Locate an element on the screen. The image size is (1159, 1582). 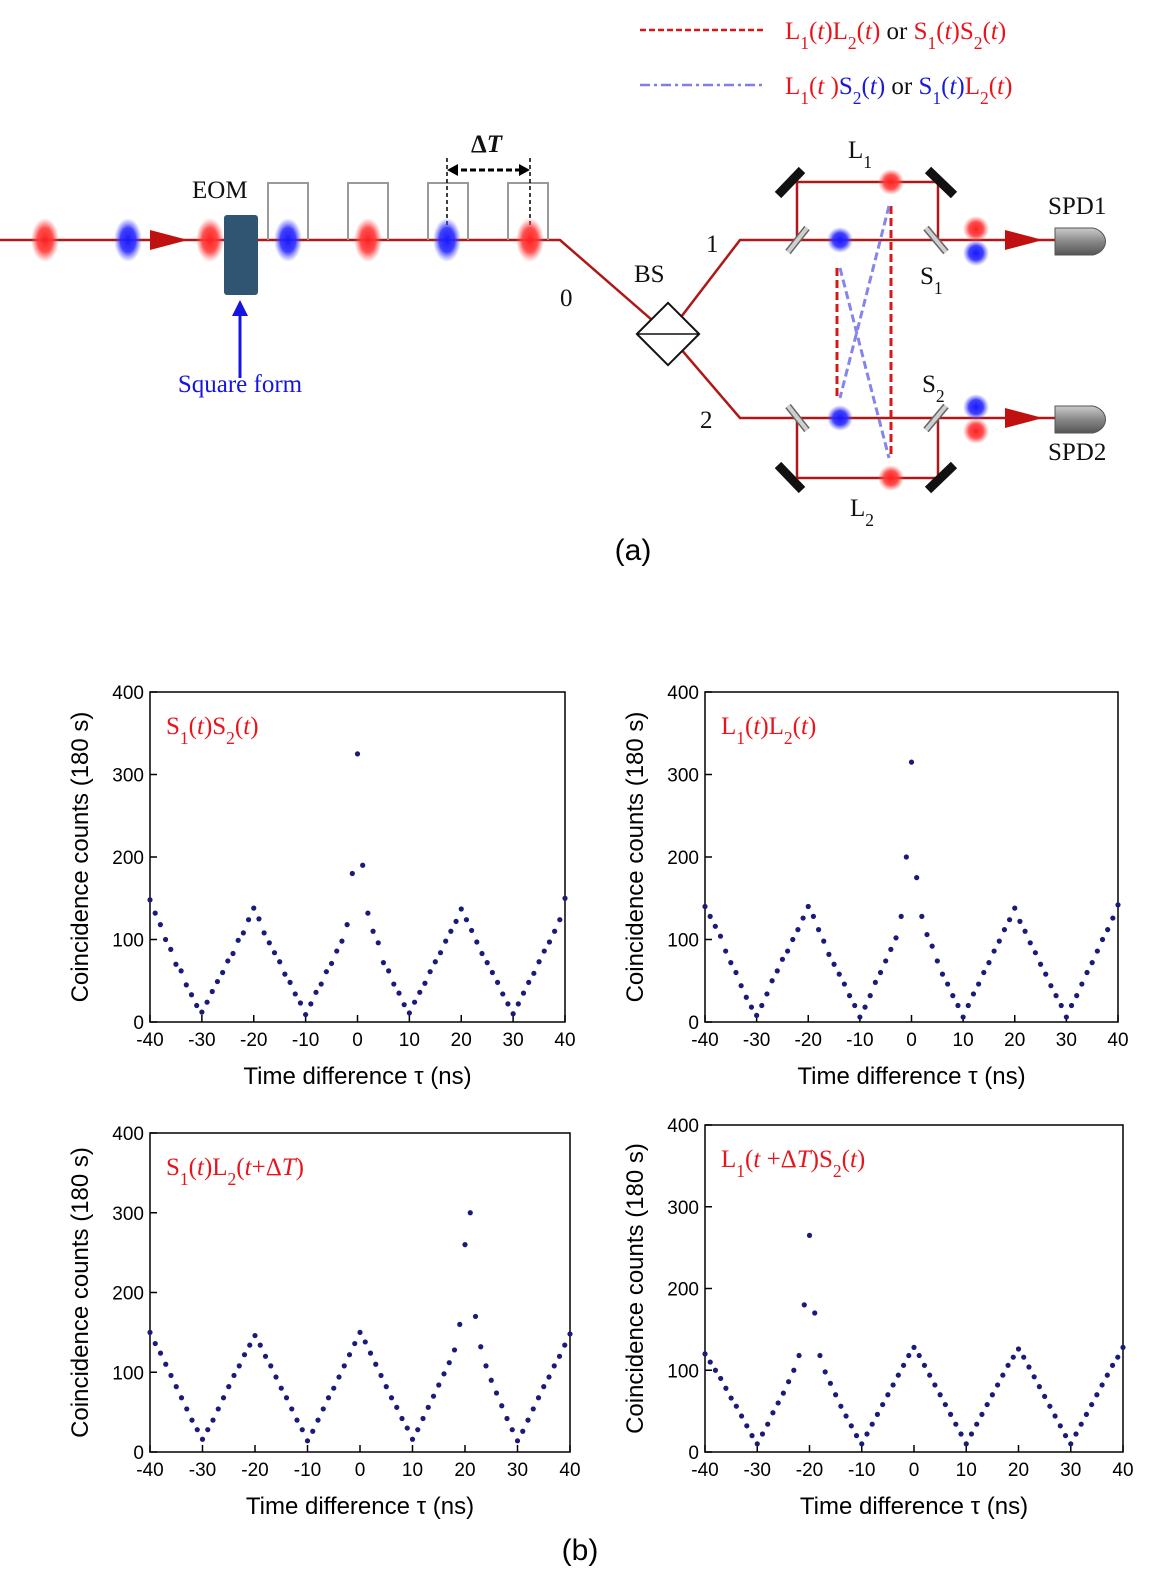
splitters is located at coordinates (867, 329).